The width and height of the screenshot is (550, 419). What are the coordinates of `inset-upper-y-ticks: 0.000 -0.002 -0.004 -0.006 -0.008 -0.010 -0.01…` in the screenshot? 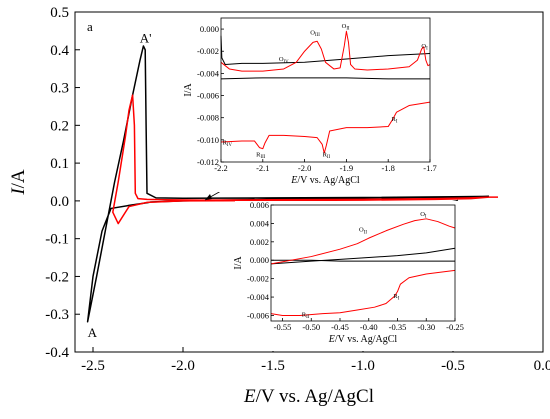 It's located at (210, 95).